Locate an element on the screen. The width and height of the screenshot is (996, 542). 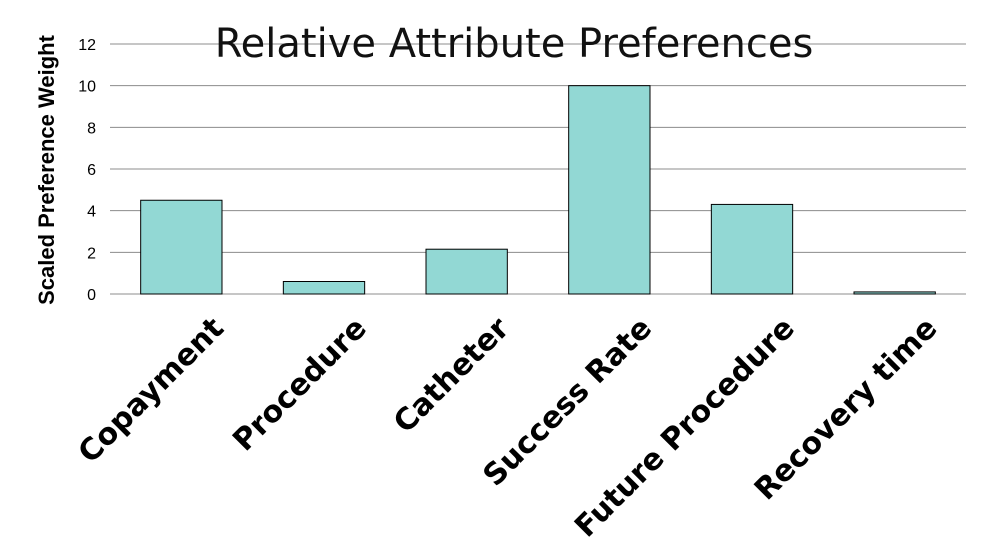
y-axis-label: Scaled Preference Weight is located at coordinates (46, 169).